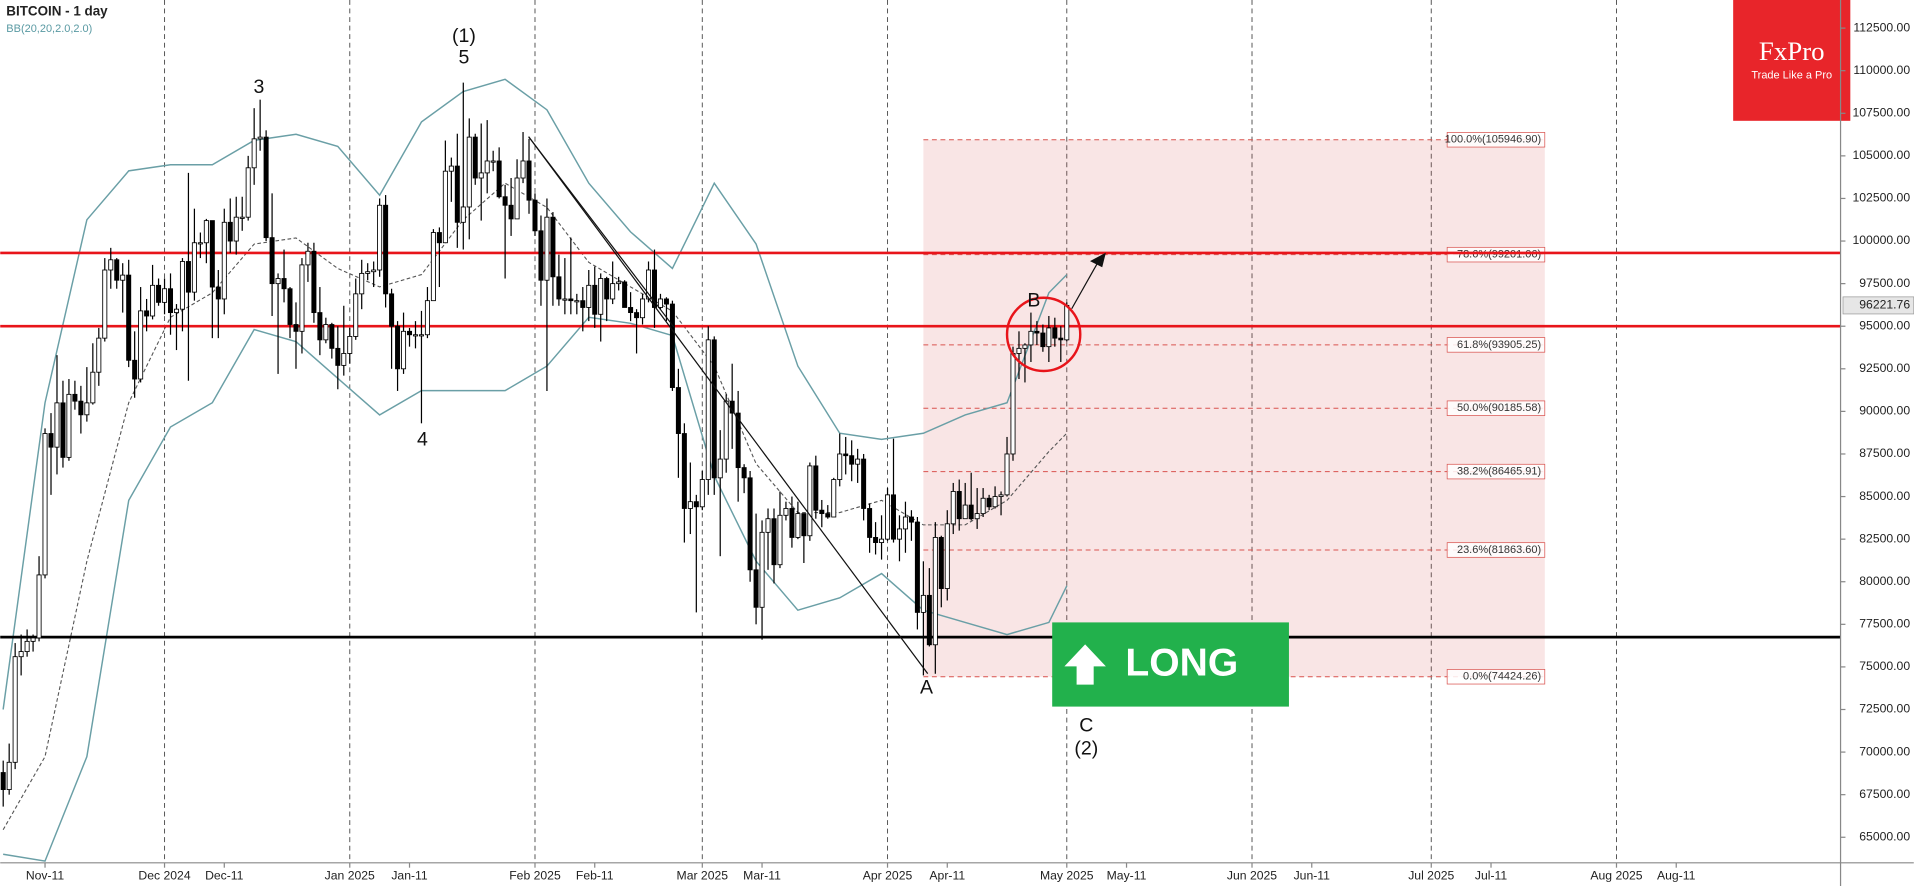  Describe the element at coordinates (1884, 411) in the screenshot. I see `y-tick-label: 90000.00` at that location.